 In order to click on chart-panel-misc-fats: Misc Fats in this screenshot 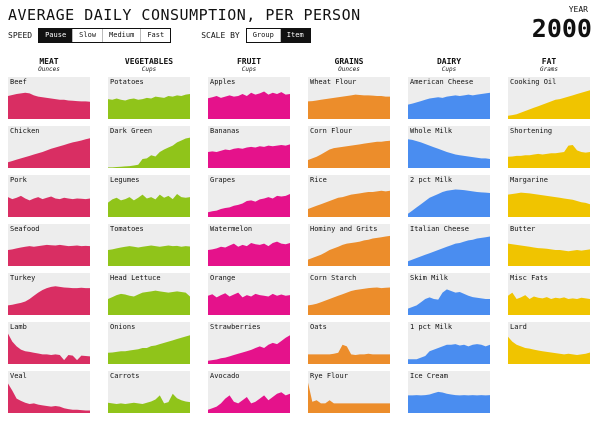, I will do `click(549, 294)`.